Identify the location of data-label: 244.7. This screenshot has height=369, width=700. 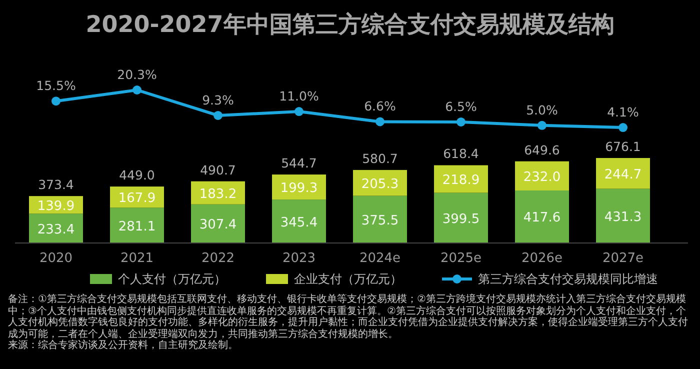
(623, 174).